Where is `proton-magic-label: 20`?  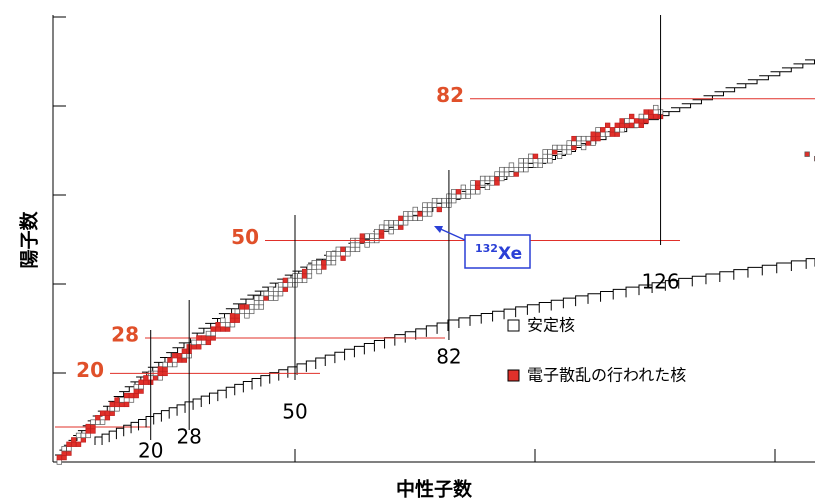
proton-magic-label: 20 is located at coordinates (90, 370).